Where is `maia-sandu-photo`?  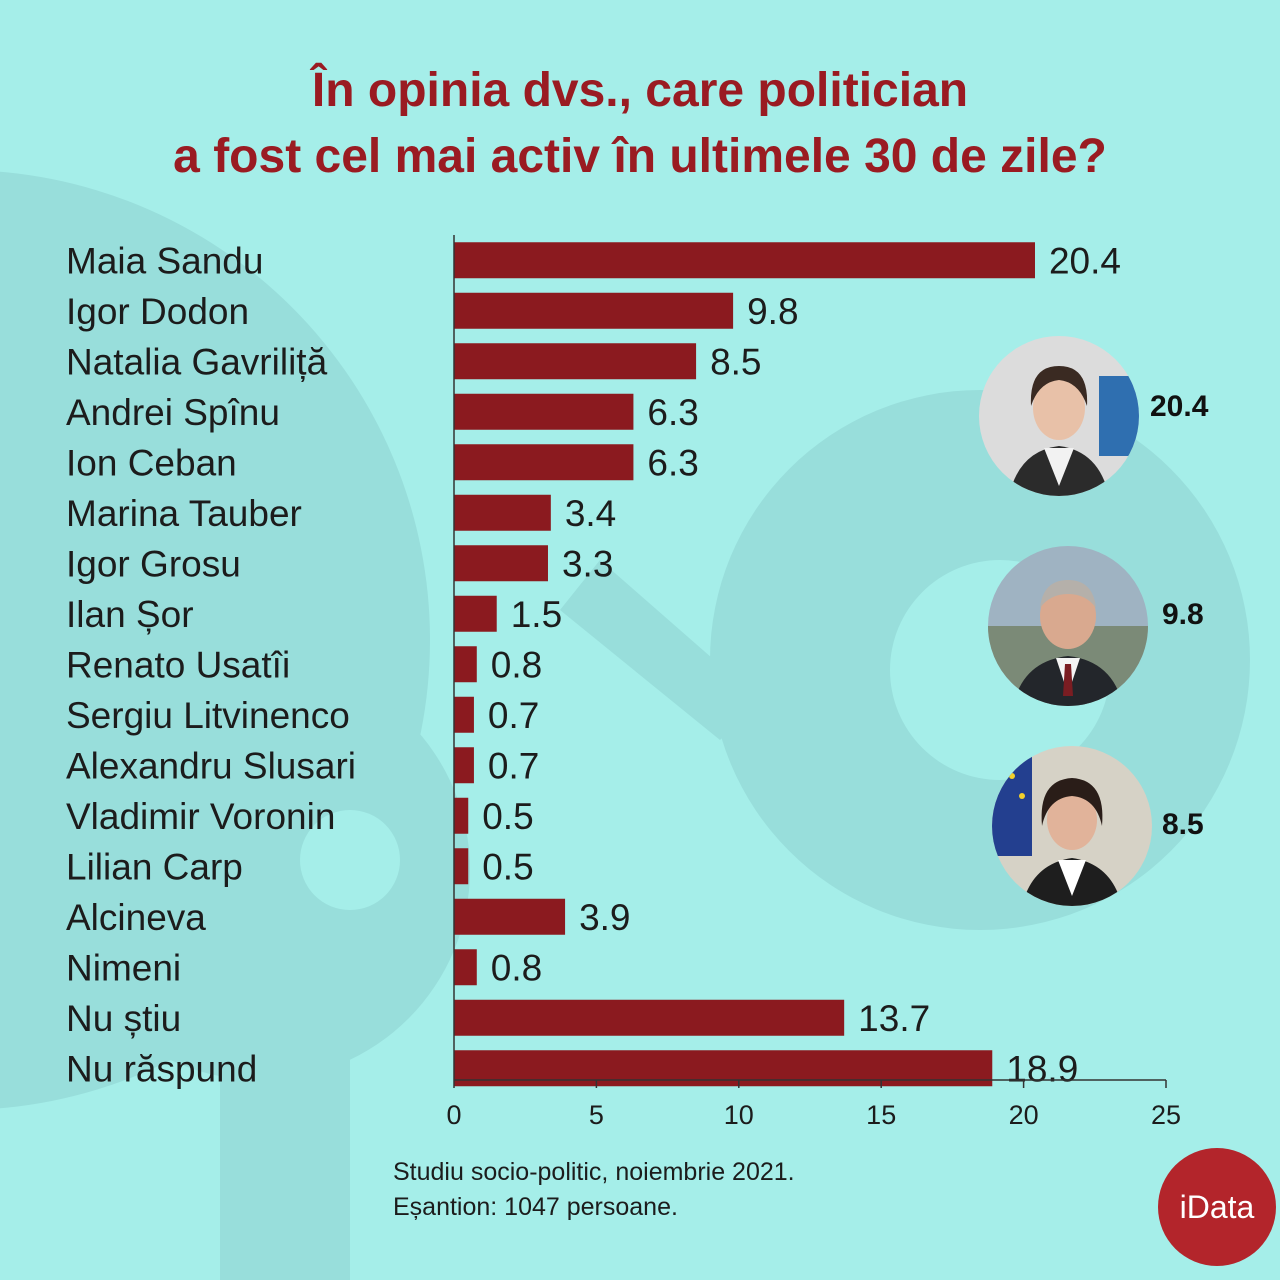 maia-sandu-photo is located at coordinates (1059, 416).